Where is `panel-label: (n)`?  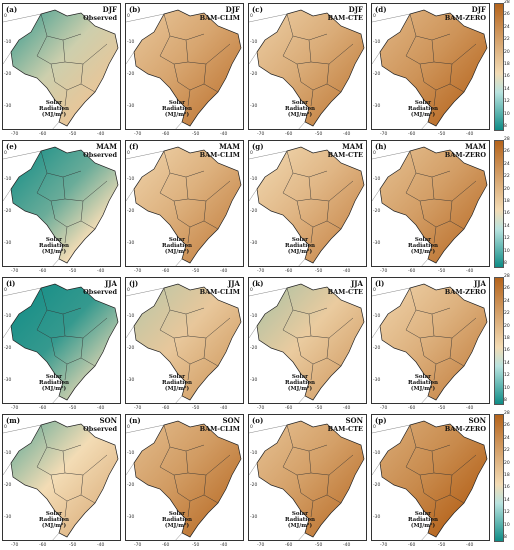 panel-label: (n) is located at coordinates (135, 420).